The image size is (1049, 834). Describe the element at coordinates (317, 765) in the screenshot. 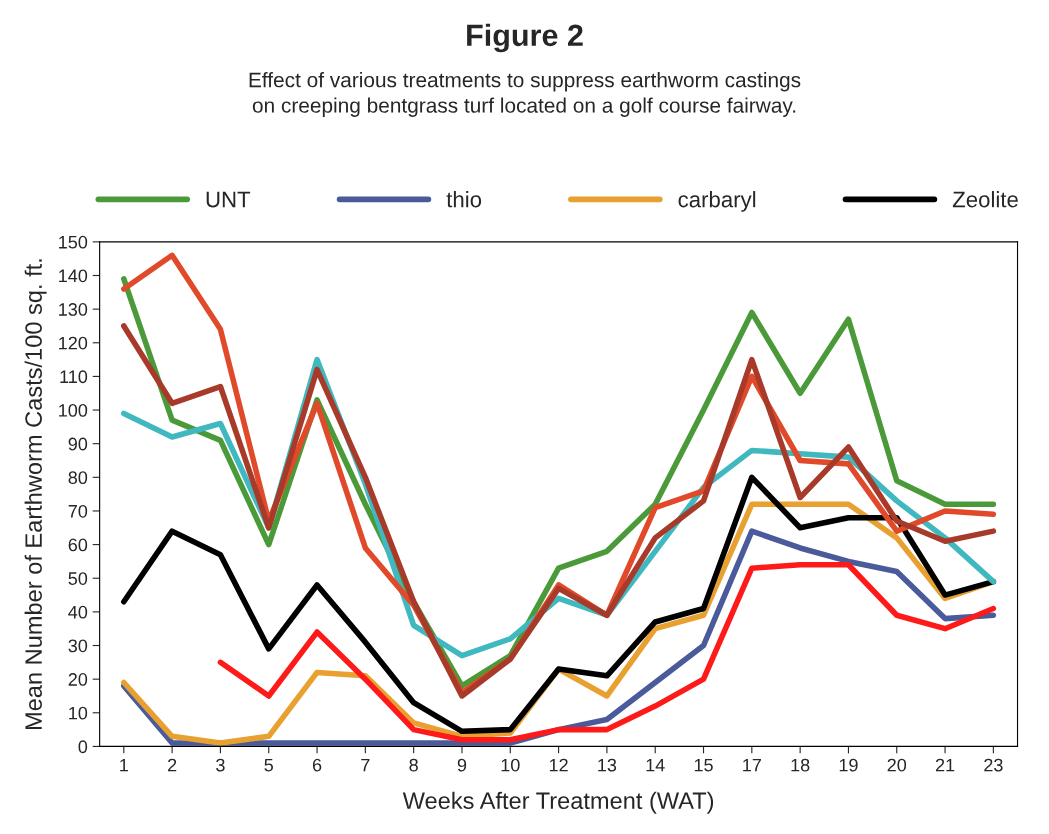

I see `x-tick-label: 6` at that location.